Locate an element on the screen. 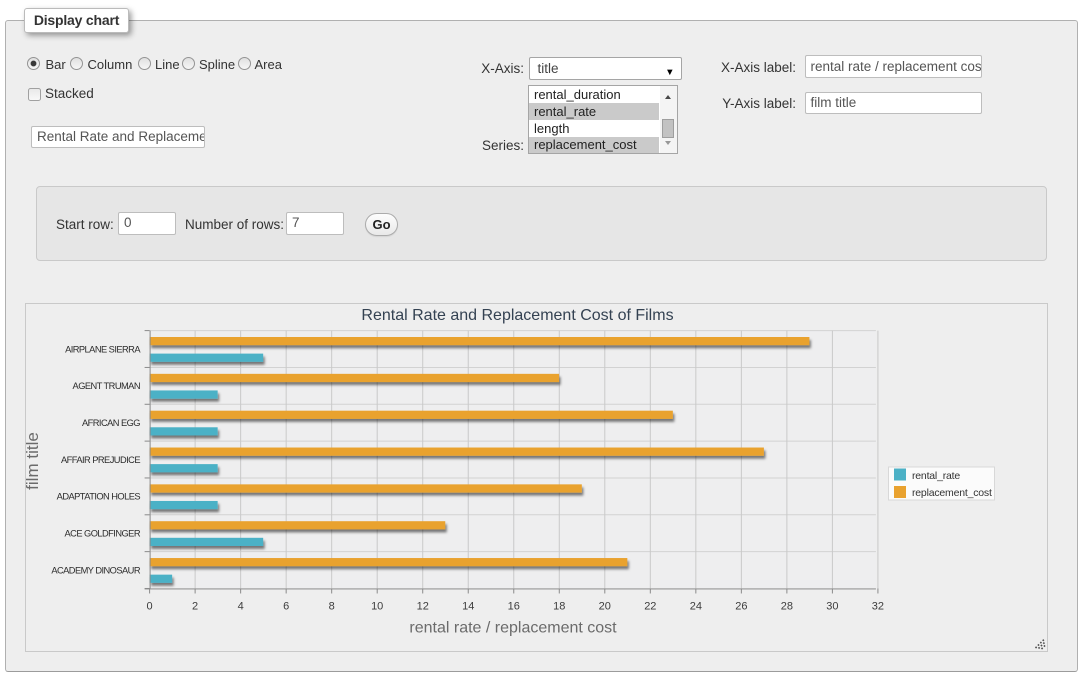  svg-text: 30 is located at coordinates (832, 607).